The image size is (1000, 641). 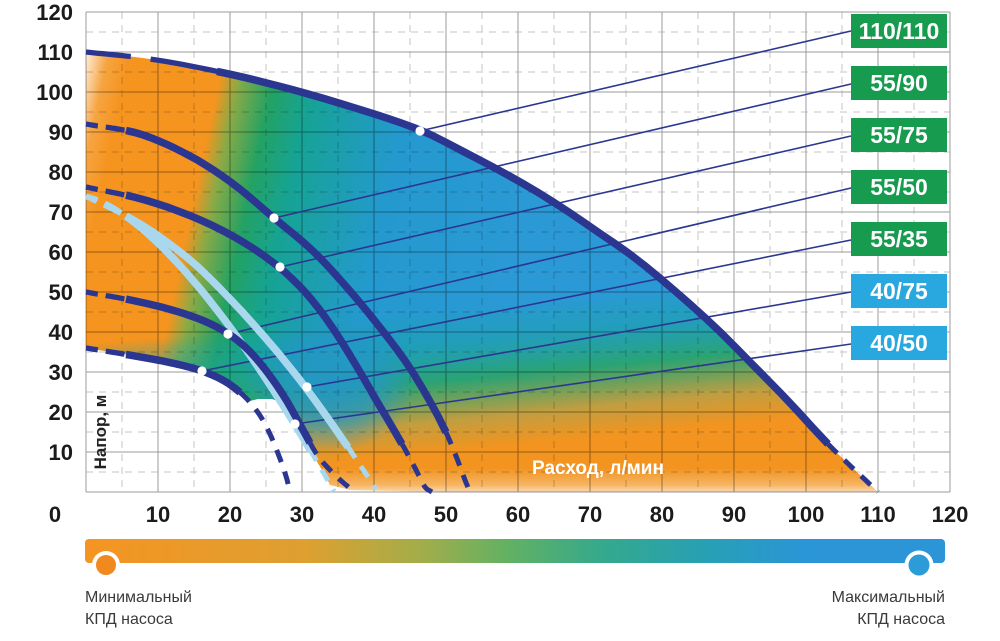 I want to click on svg-text: 55/35, so click(x=899, y=239).